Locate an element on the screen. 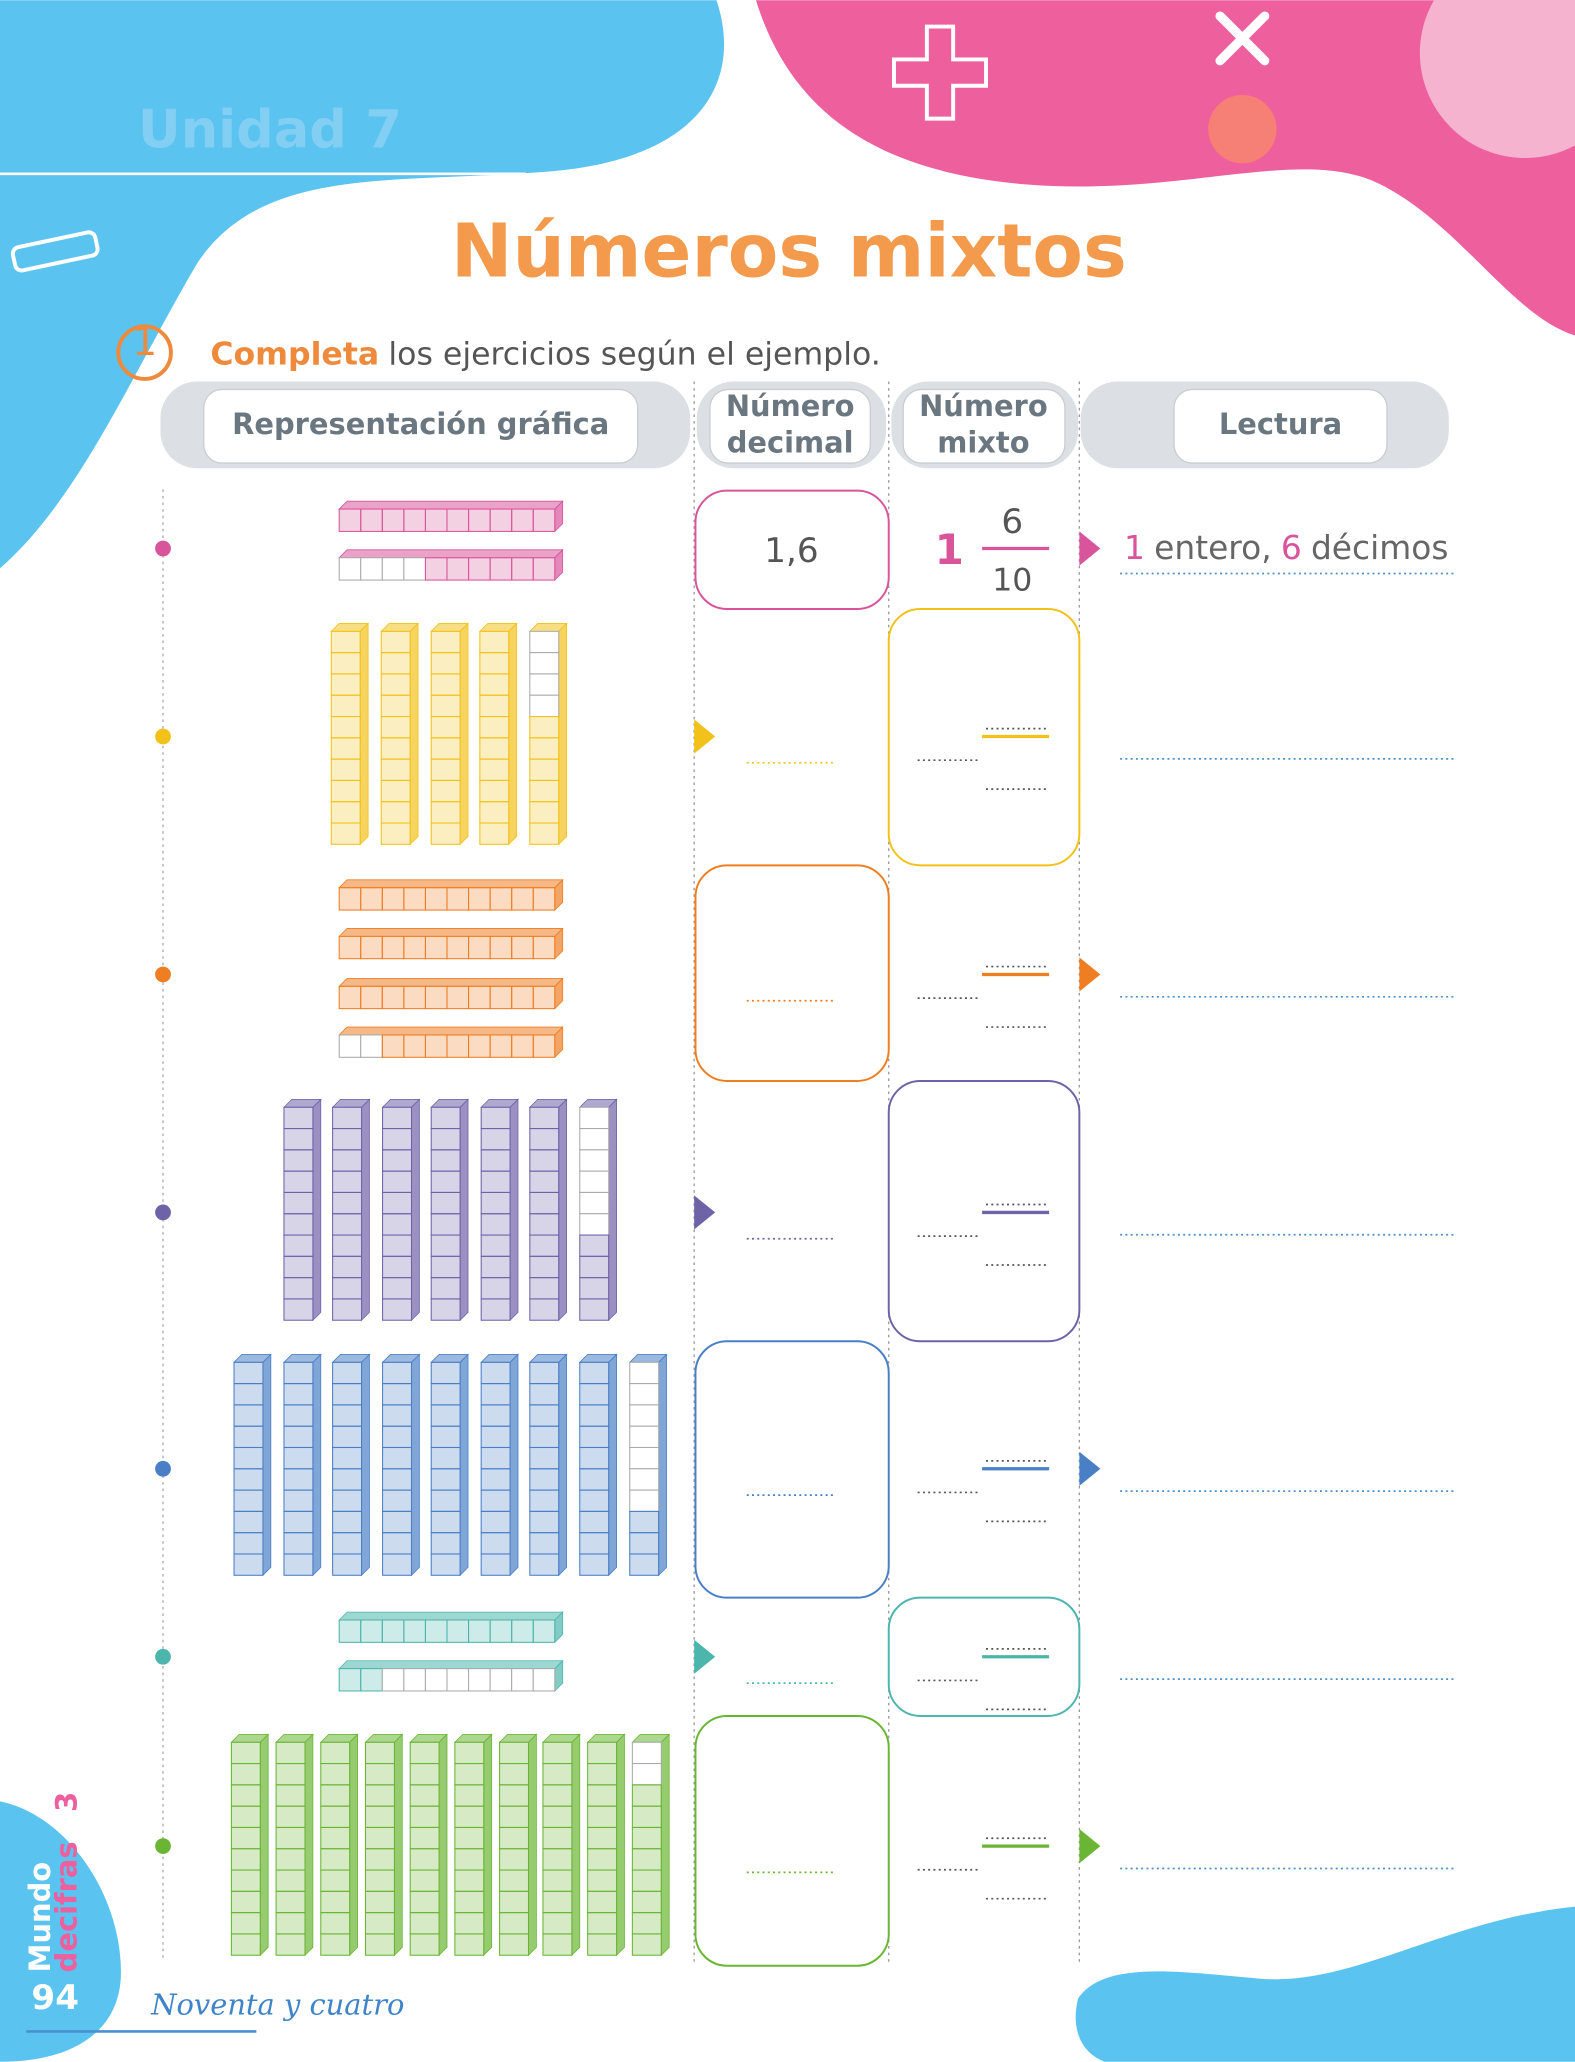 The image size is (1575, 2062). rod-top is located at coordinates (451, 1031).